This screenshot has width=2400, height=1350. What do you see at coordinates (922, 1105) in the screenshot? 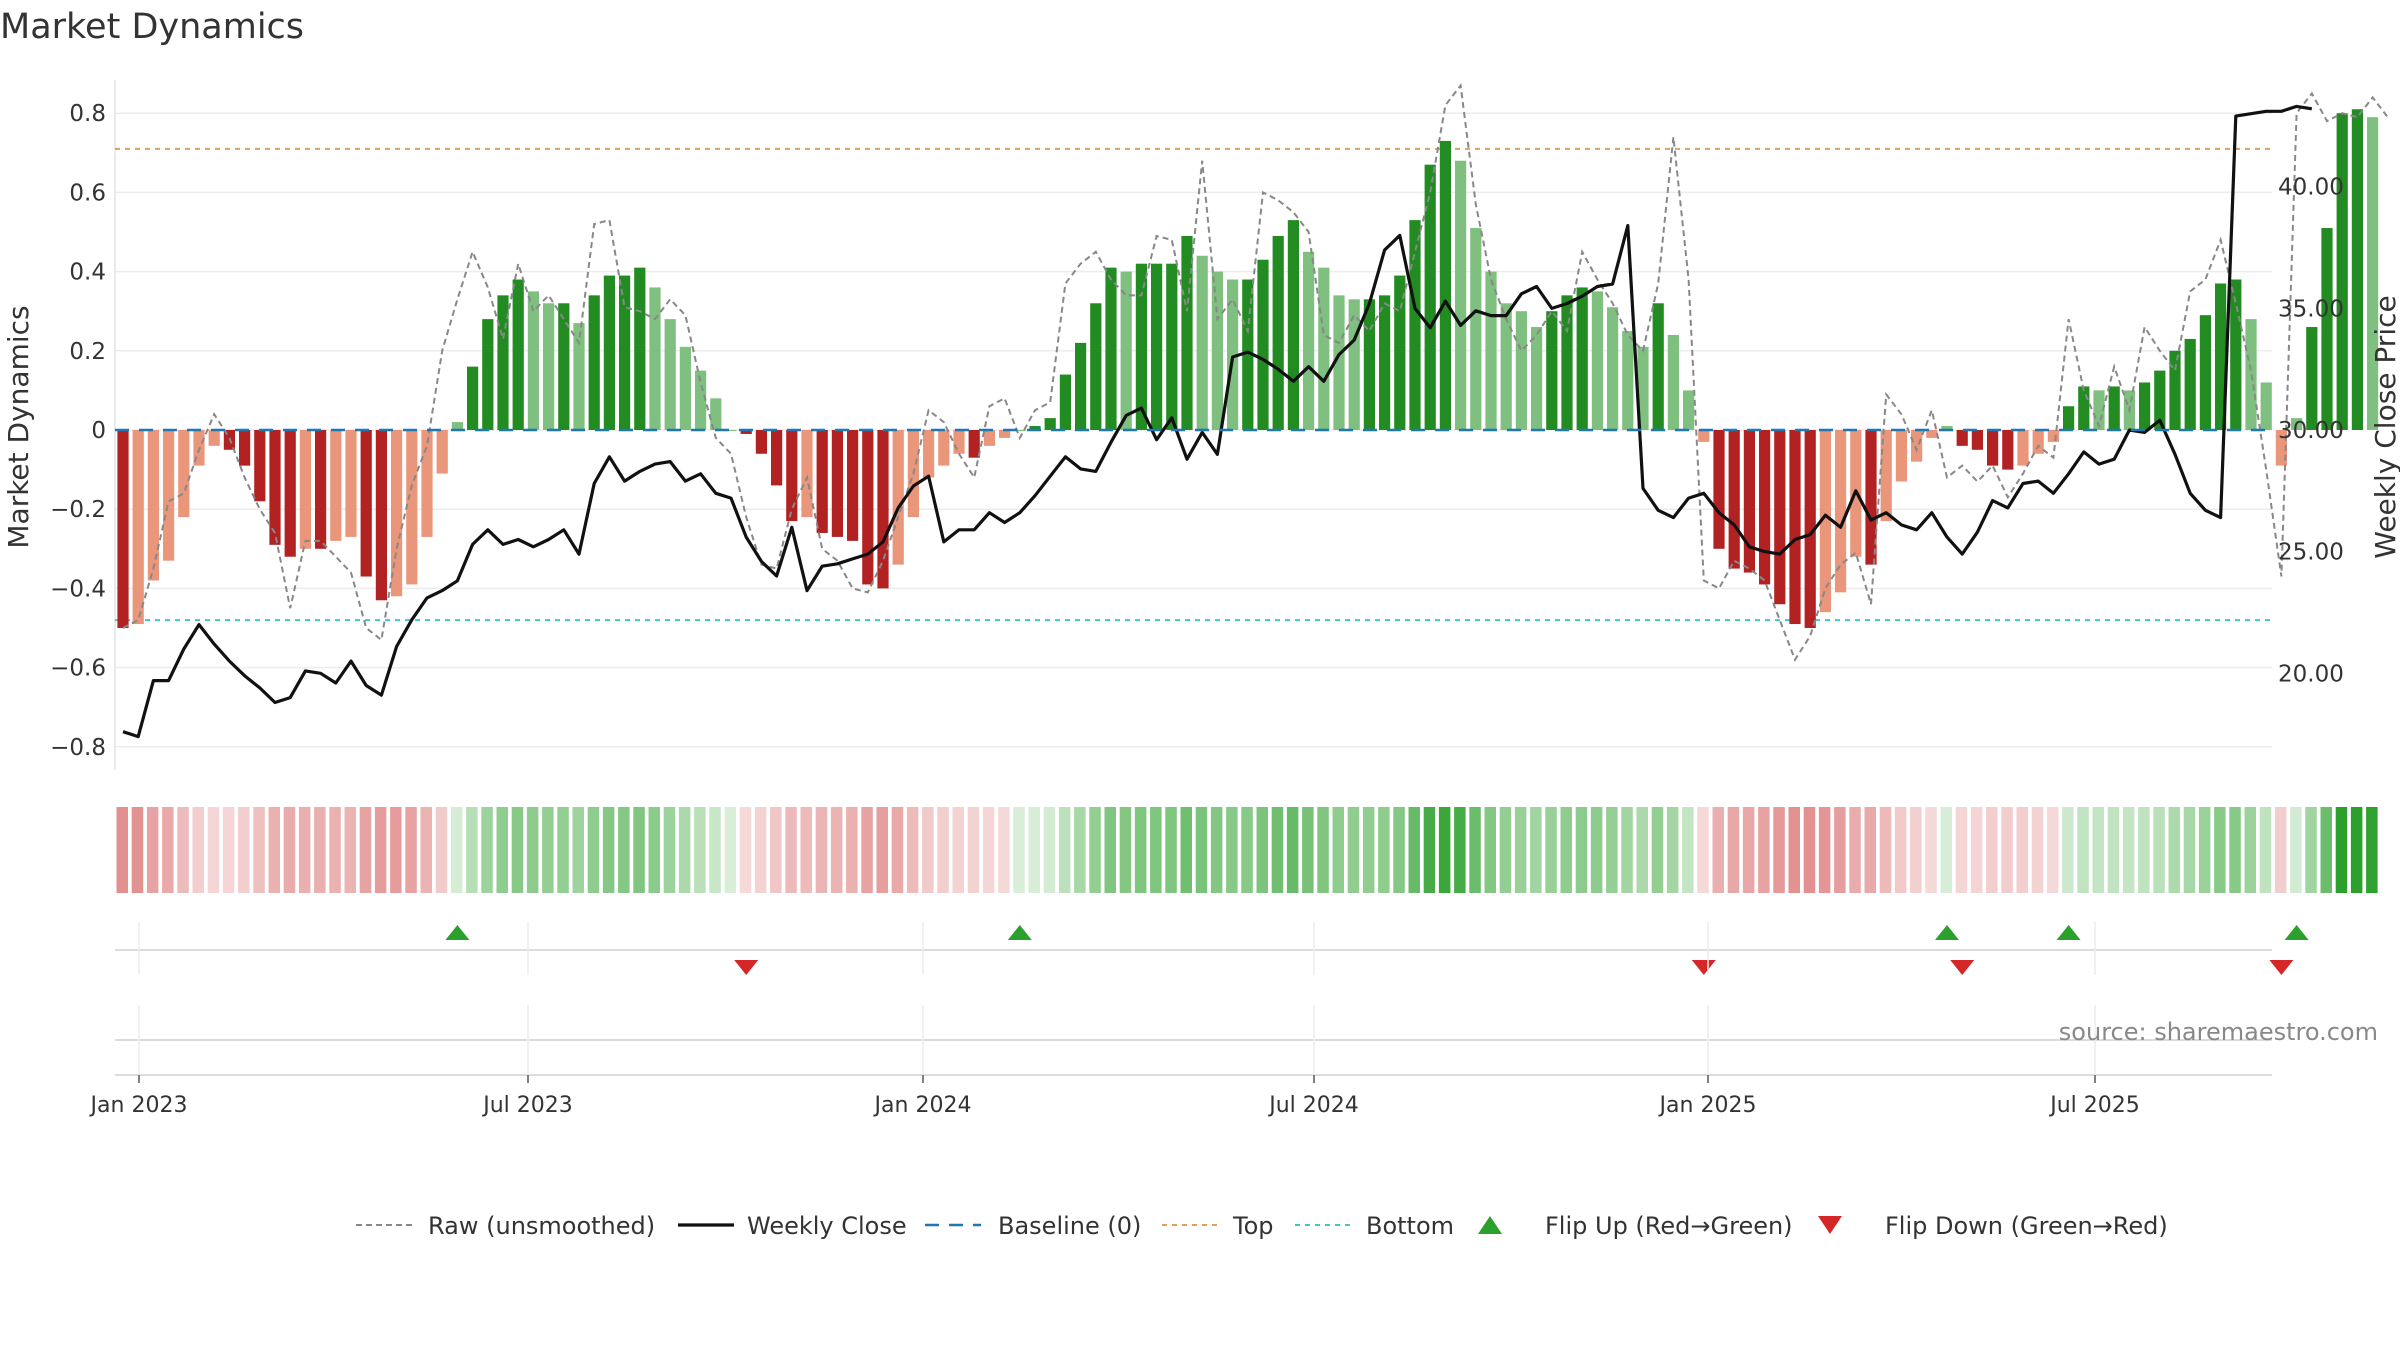
I see `x-tick-label: Jan 2024` at bounding box center [922, 1105].